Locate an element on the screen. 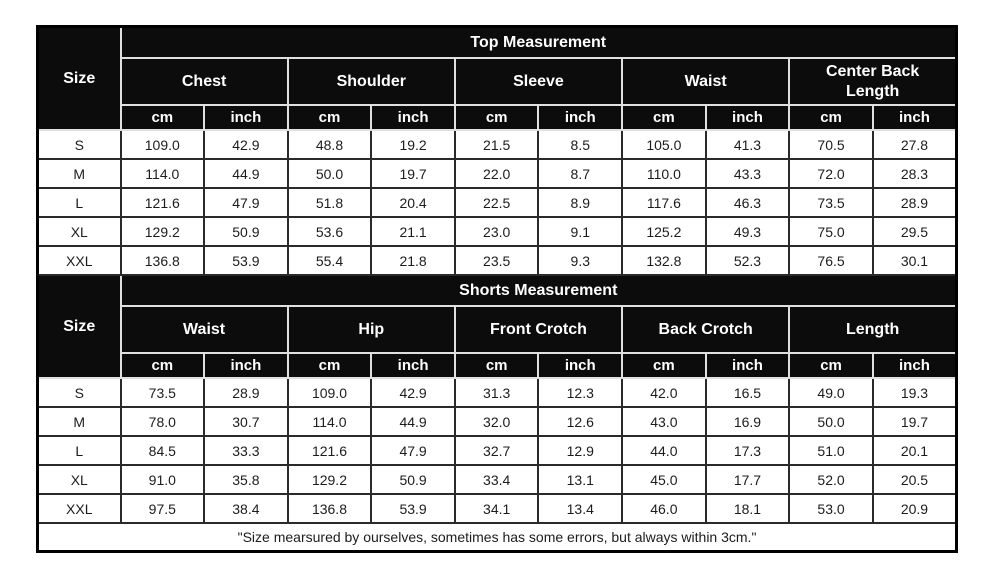  value-cell: 21.5 is located at coordinates (496, 144).